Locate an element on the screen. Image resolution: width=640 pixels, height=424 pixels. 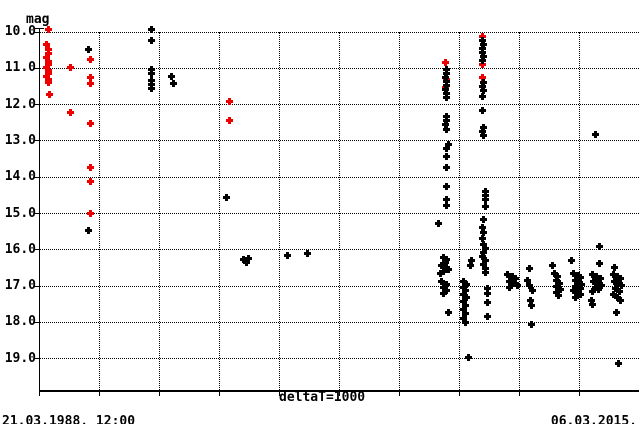
y-tick-label: 16.0 is located at coordinates (20, 249).